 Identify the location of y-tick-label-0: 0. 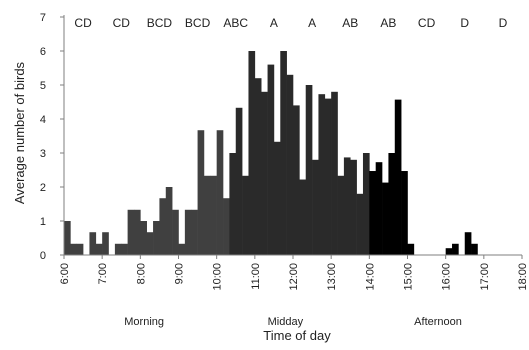
(43, 256).